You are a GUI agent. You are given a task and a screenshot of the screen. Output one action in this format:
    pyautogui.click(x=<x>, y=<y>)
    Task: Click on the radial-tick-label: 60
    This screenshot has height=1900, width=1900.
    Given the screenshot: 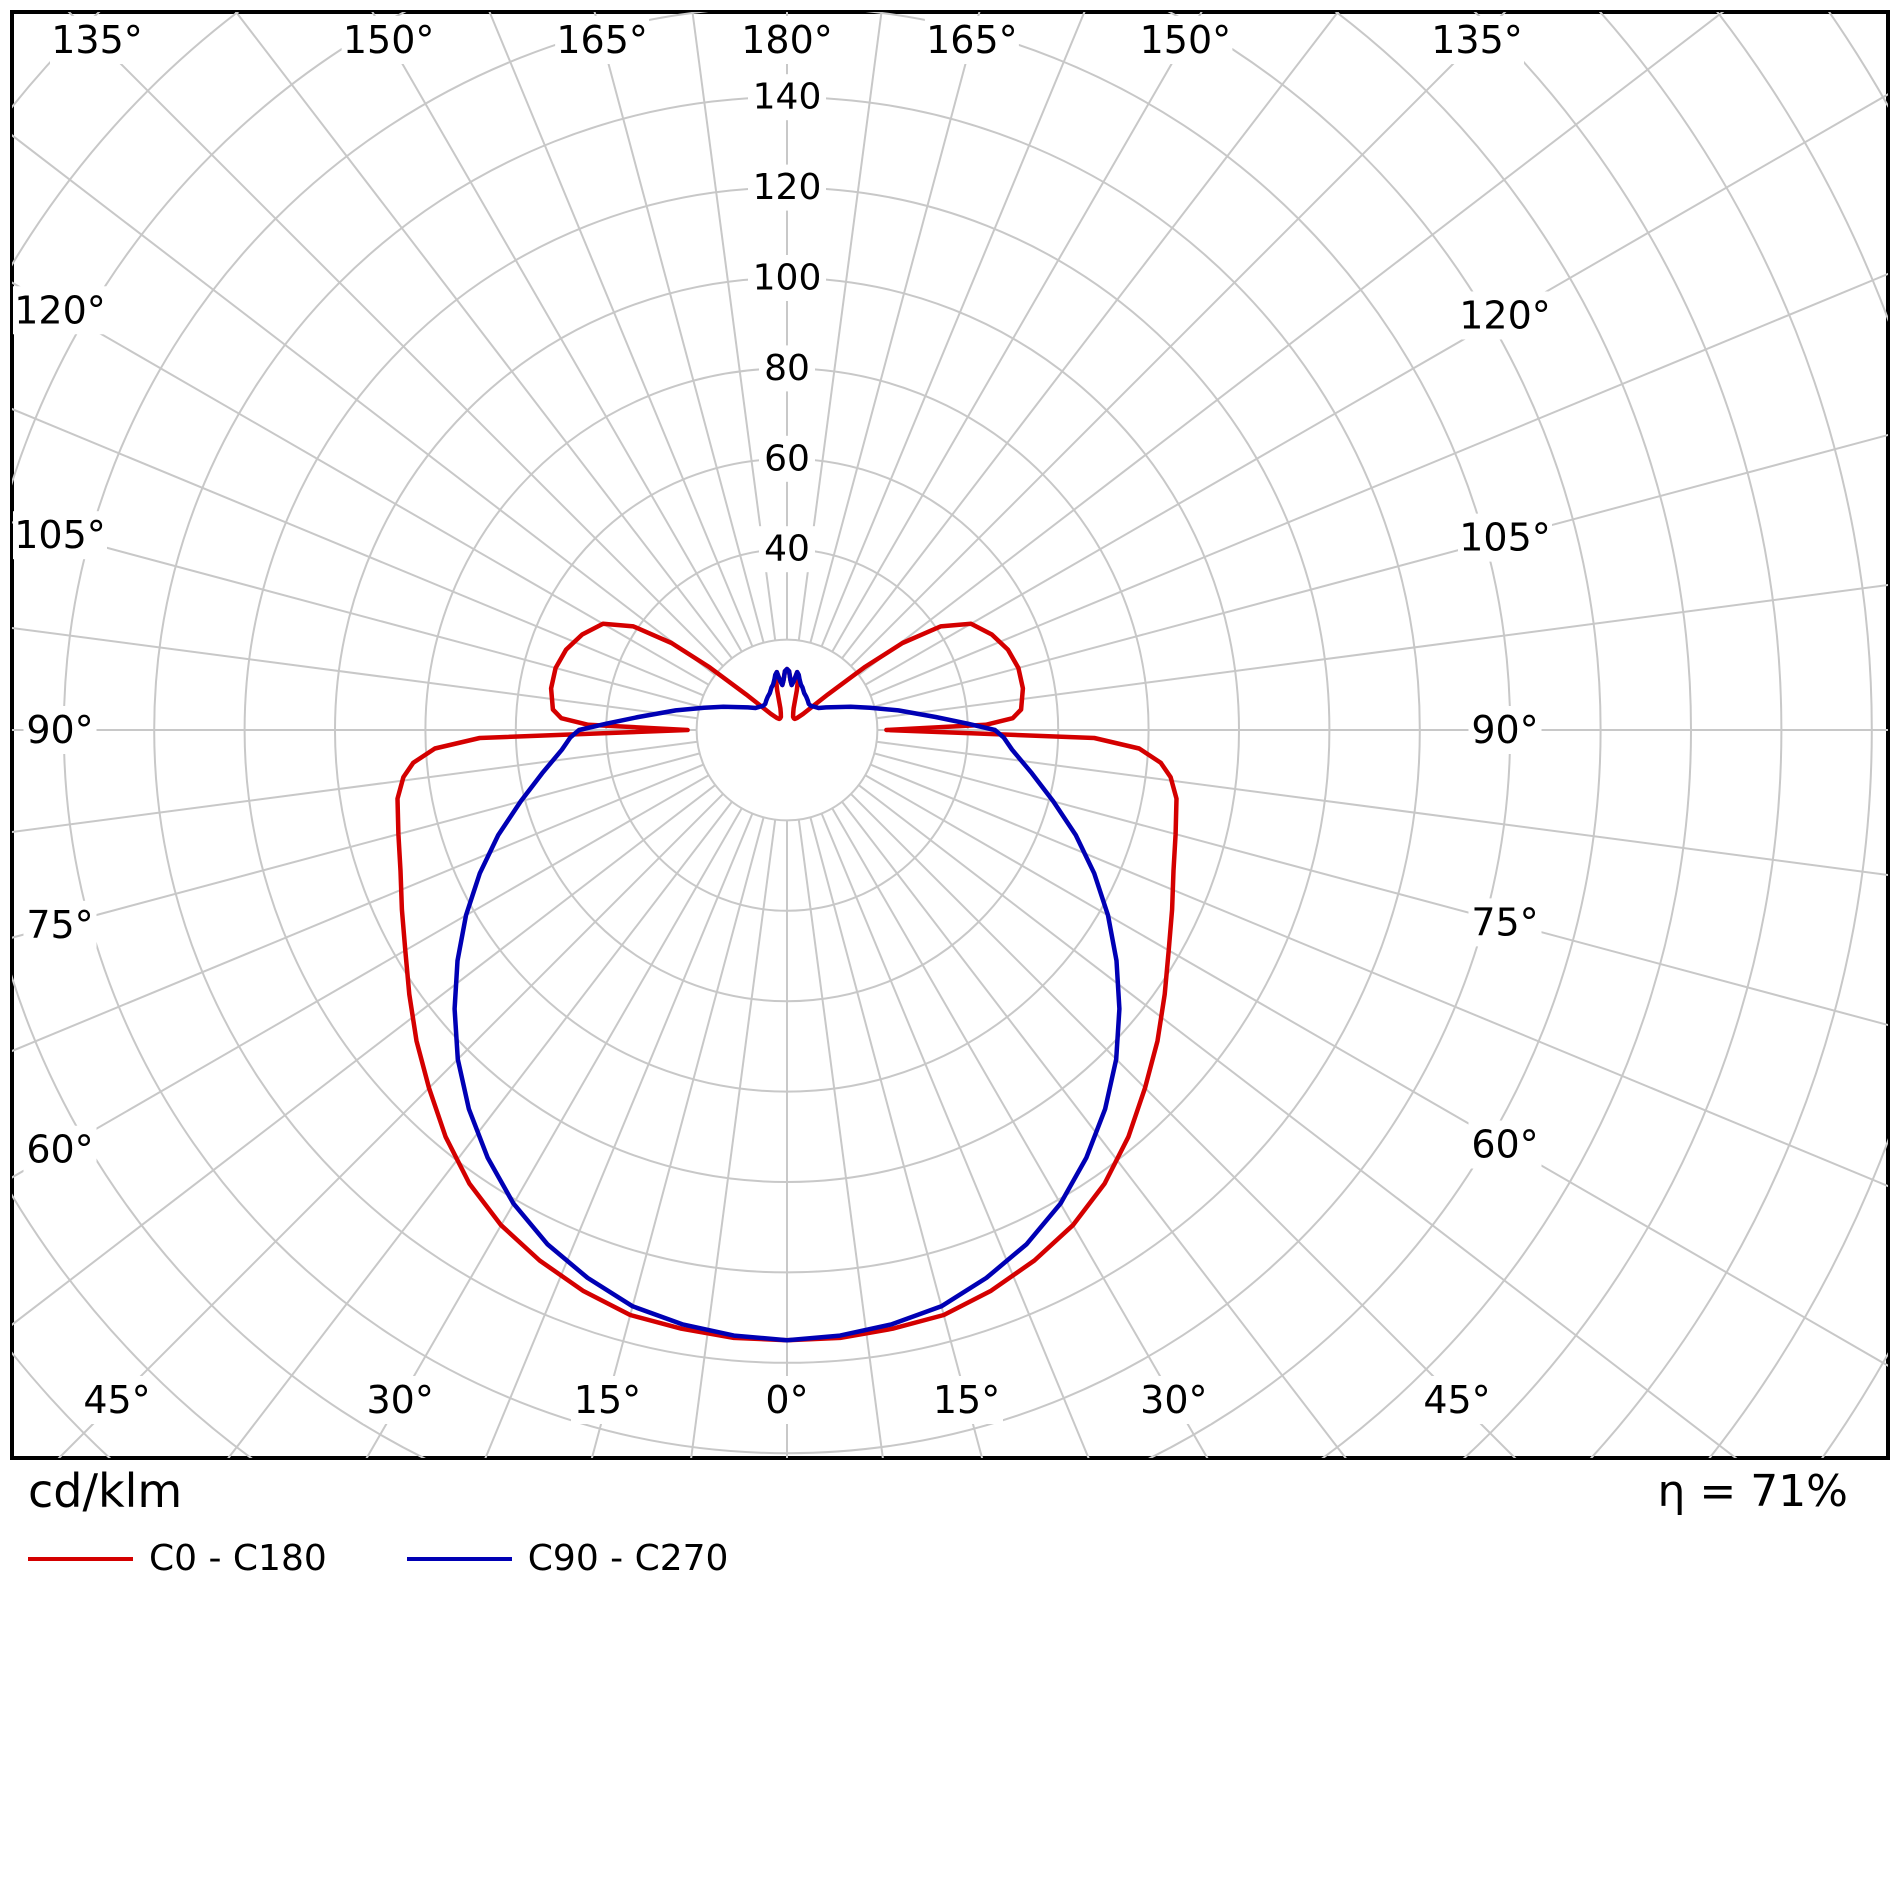 What is the action you would take?
    pyautogui.click(x=787, y=458)
    